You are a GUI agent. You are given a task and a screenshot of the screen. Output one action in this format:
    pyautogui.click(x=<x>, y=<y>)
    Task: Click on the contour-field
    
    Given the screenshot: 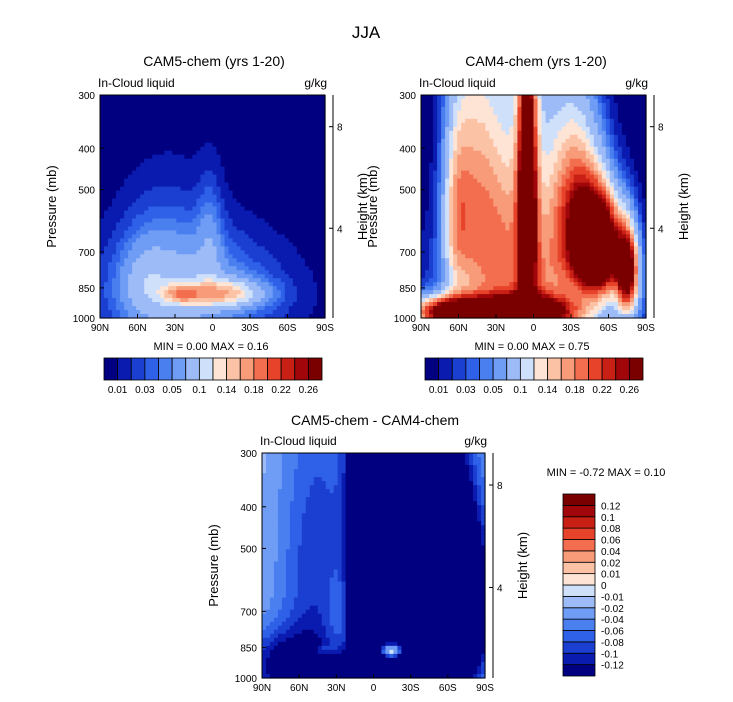 What is the action you would take?
    pyautogui.click(x=534, y=207)
    